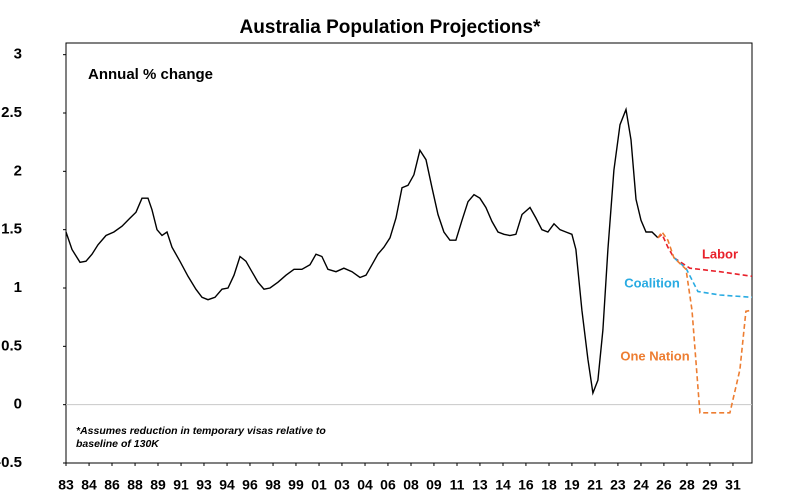  Describe the element at coordinates (89, 485) in the screenshot. I see `x-tick-label: 84` at that location.